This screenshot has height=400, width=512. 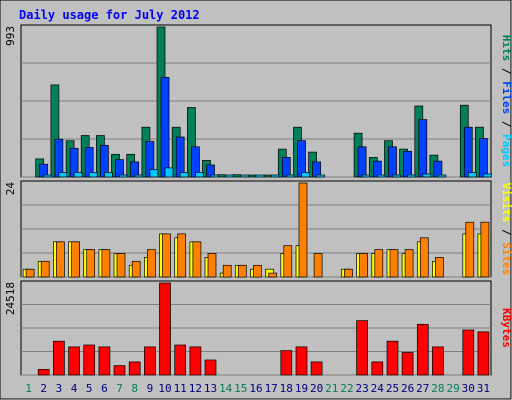 I want to click on series-label-files: Files, so click(x=506, y=97).